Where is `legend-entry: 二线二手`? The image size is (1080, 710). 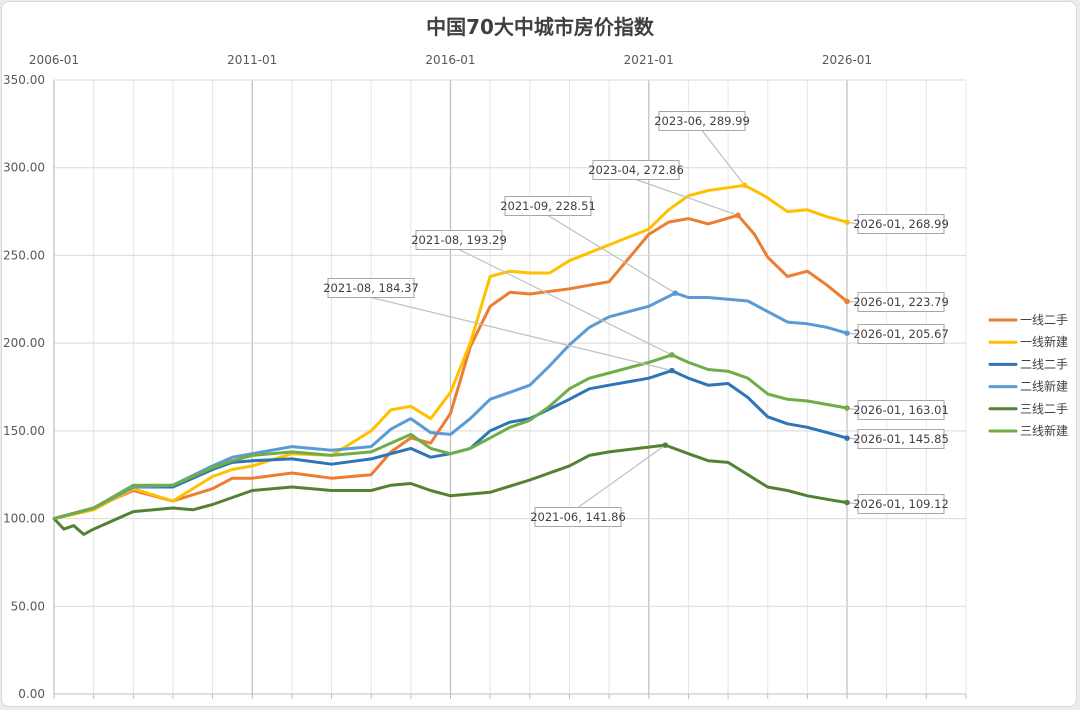 legend-entry: 二线二手 is located at coordinates (1044, 364).